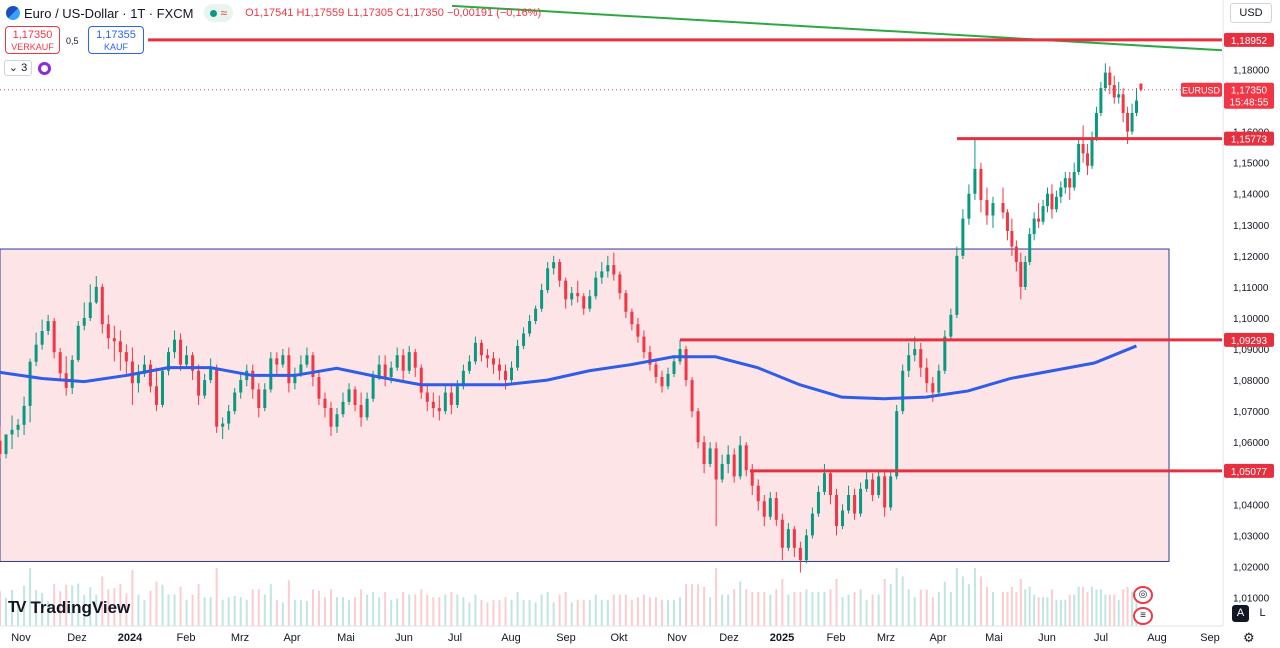  Describe the element at coordinates (1249, 103) in the screenshot. I see `countdown-label: 15:48:55` at that location.